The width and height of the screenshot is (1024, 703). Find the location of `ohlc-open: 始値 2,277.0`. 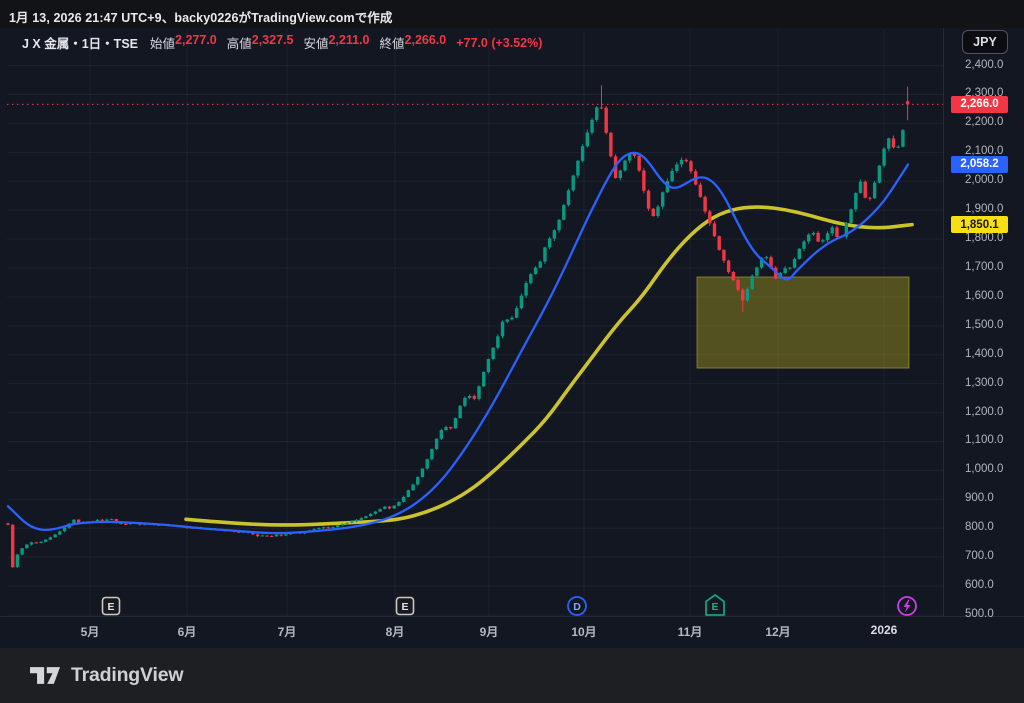

ohlc-open: 始値 2,277.0 is located at coordinates (183, 42).